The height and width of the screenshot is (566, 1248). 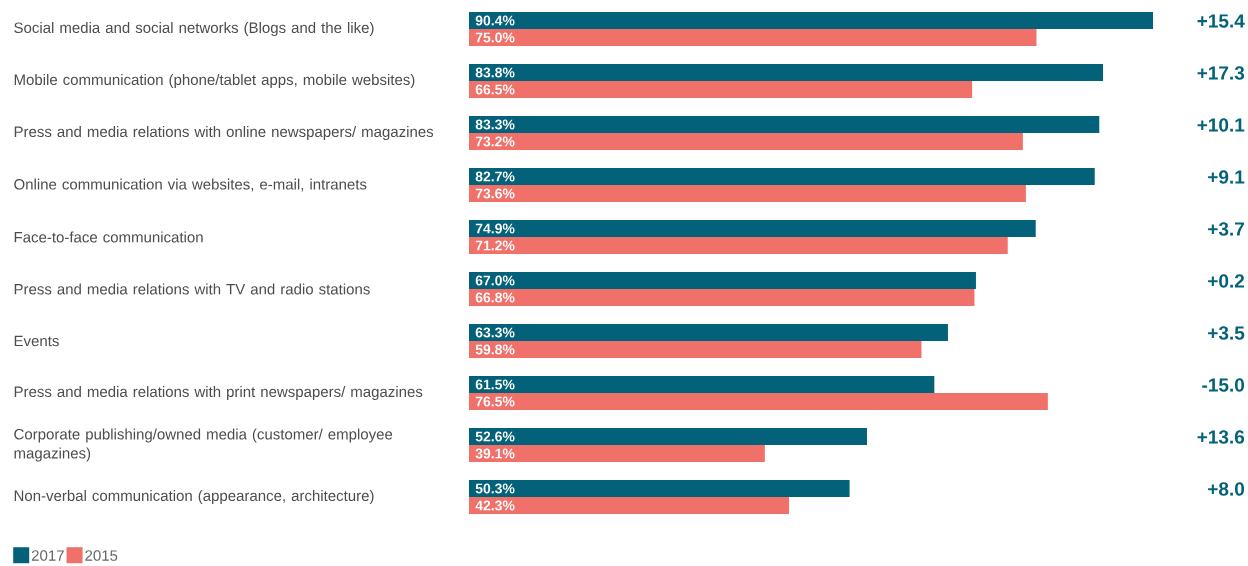 What do you see at coordinates (495, 72) in the screenshot?
I see `data-label: 83.8%` at bounding box center [495, 72].